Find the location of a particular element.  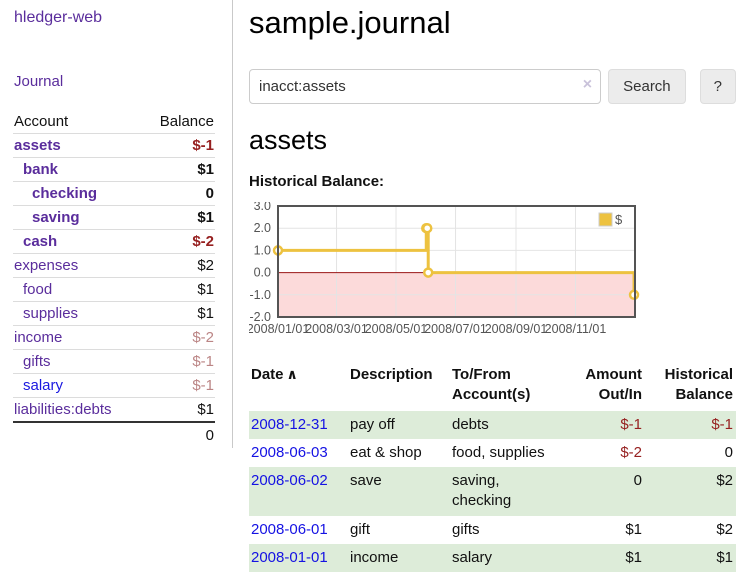

accounts-header-account: Account is located at coordinates (41, 121).